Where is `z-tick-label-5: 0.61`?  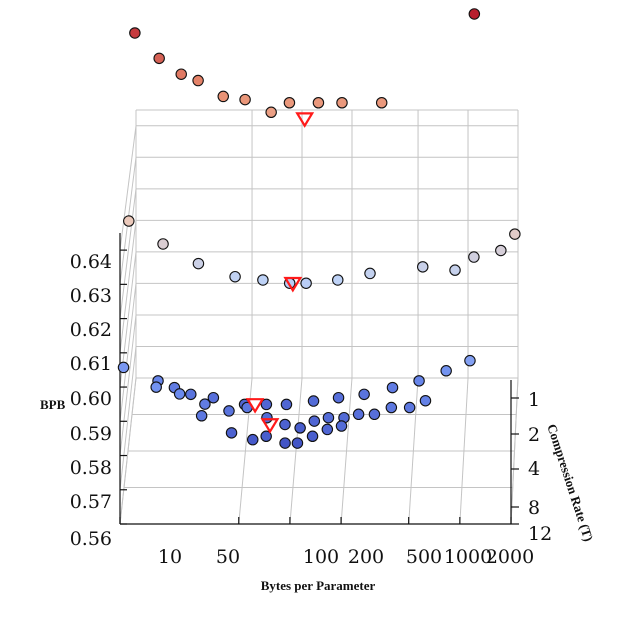 z-tick-label-5: 0.61 is located at coordinates (91, 364).